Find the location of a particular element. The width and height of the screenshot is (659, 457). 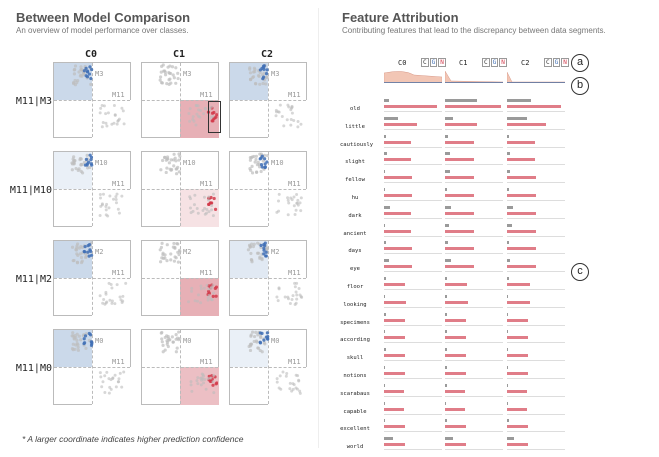

feature-name: excellent is located at coordinates (355, 429).